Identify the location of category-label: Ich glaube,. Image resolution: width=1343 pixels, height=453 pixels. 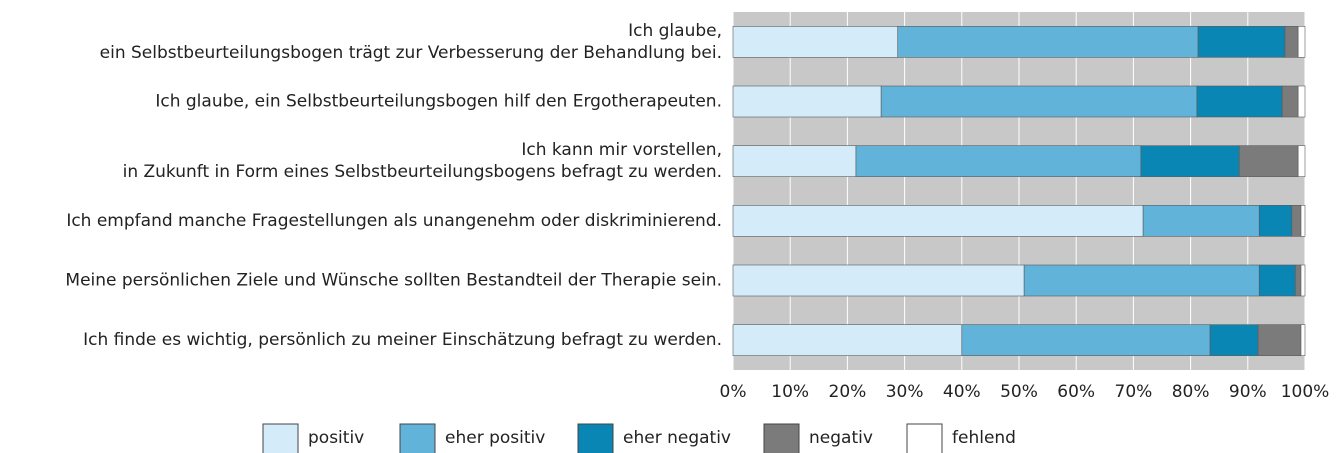
(675, 31).